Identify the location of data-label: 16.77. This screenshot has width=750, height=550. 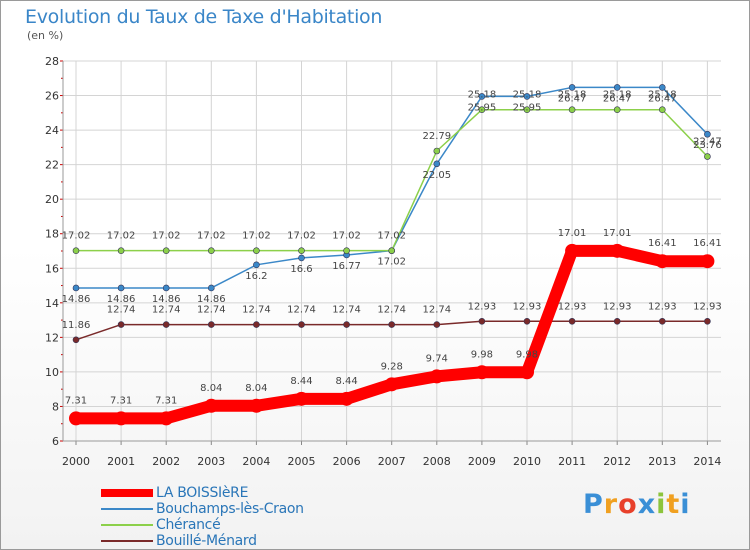
(346, 266).